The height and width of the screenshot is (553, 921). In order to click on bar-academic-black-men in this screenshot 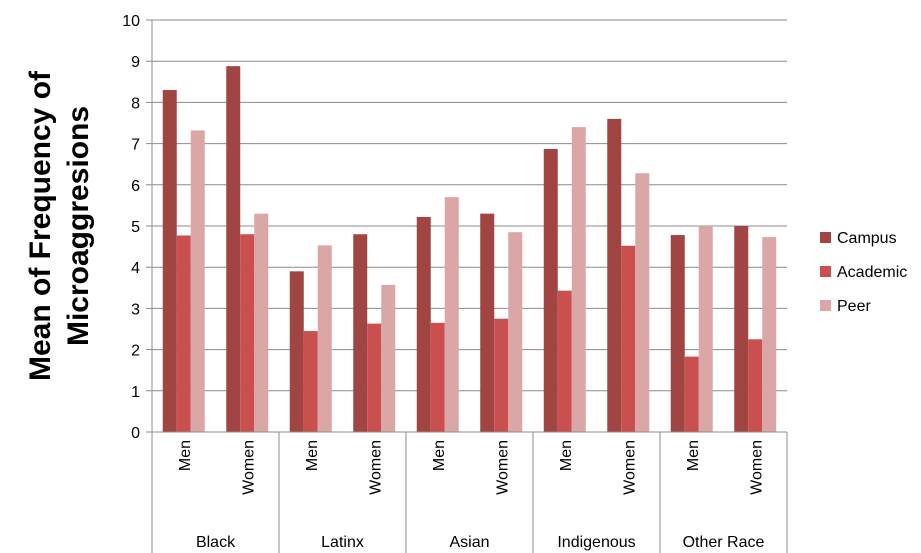, I will do `click(183, 333)`.